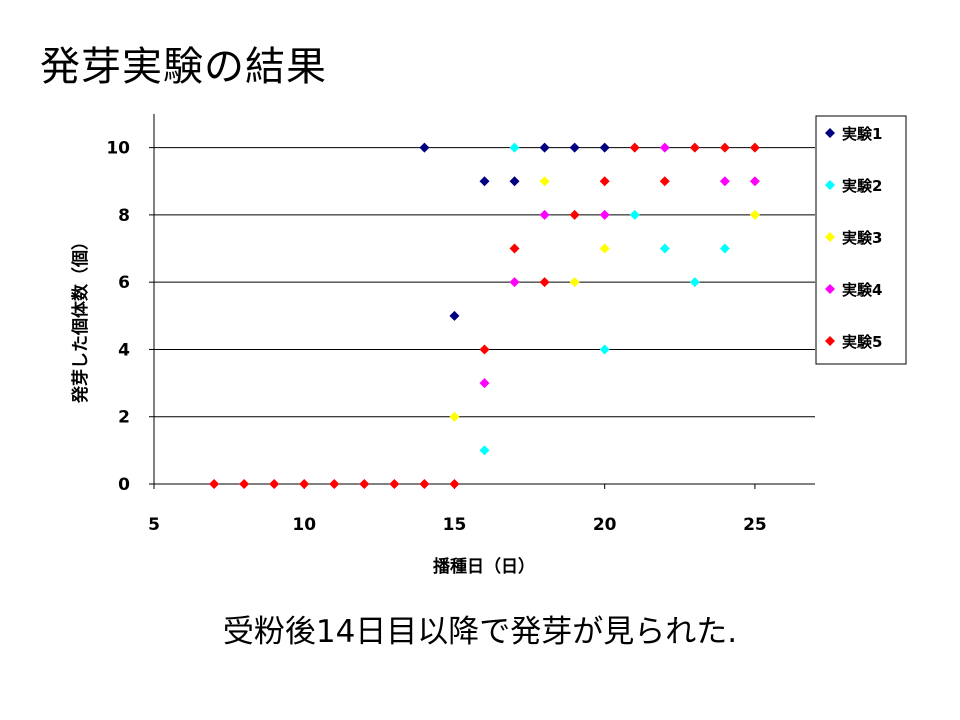 This screenshot has width=960, height=720. What do you see at coordinates (605, 525) in the screenshot?
I see `x-tick-label: 20` at bounding box center [605, 525].